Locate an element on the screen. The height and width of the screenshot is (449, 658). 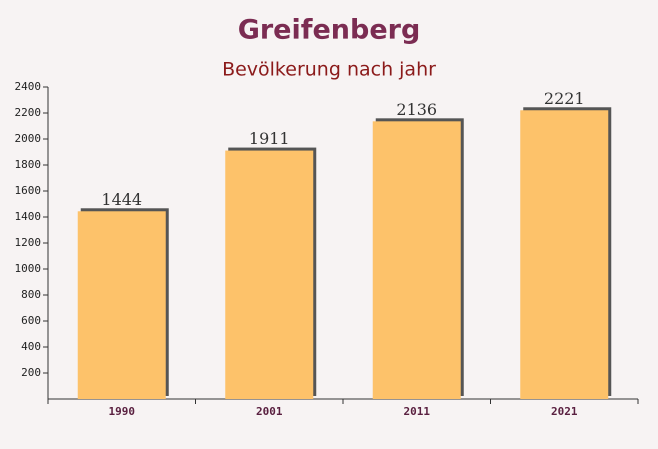
x-tick-label: 2001 is located at coordinates (269, 411).